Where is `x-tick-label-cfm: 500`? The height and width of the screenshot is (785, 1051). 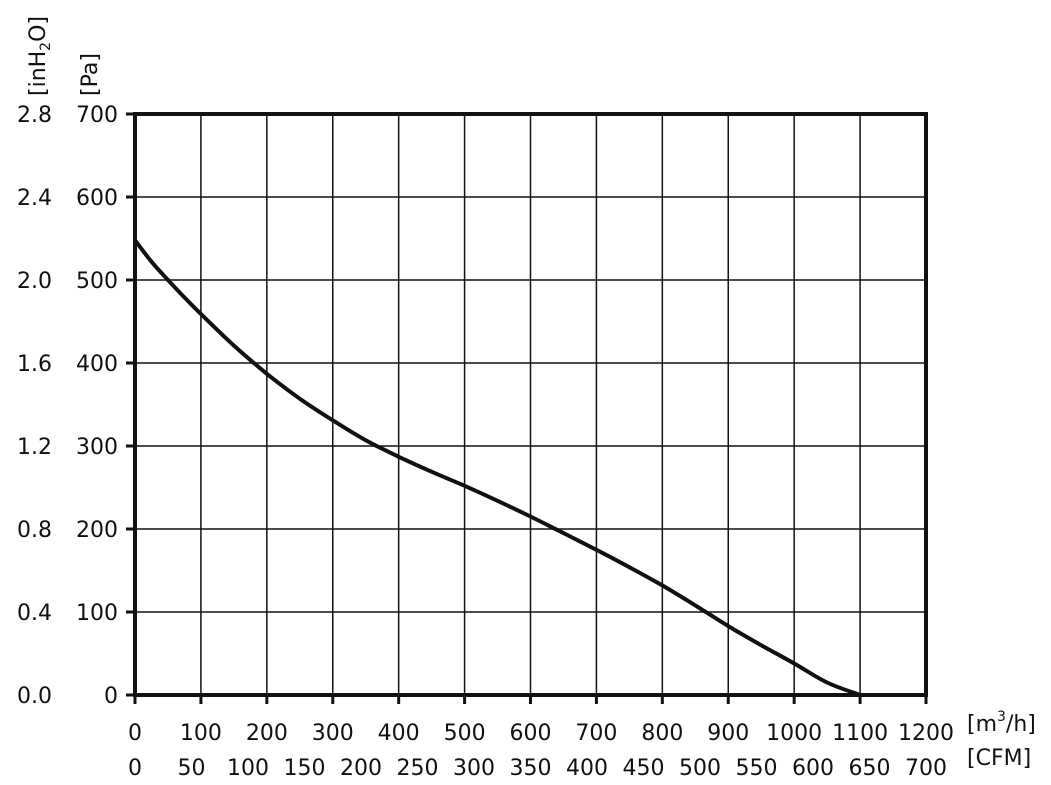
x-tick-label-cfm: 500 is located at coordinates (700, 768).